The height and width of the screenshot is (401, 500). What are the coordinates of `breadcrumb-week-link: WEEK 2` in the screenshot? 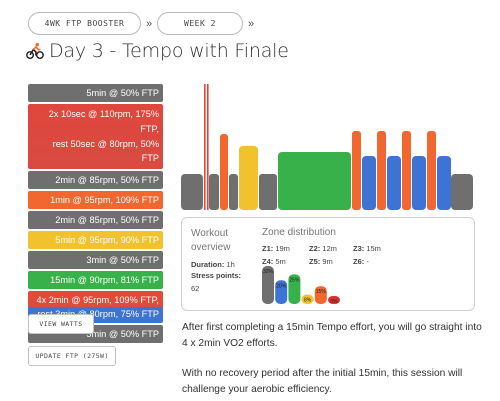 It's located at (200, 23).